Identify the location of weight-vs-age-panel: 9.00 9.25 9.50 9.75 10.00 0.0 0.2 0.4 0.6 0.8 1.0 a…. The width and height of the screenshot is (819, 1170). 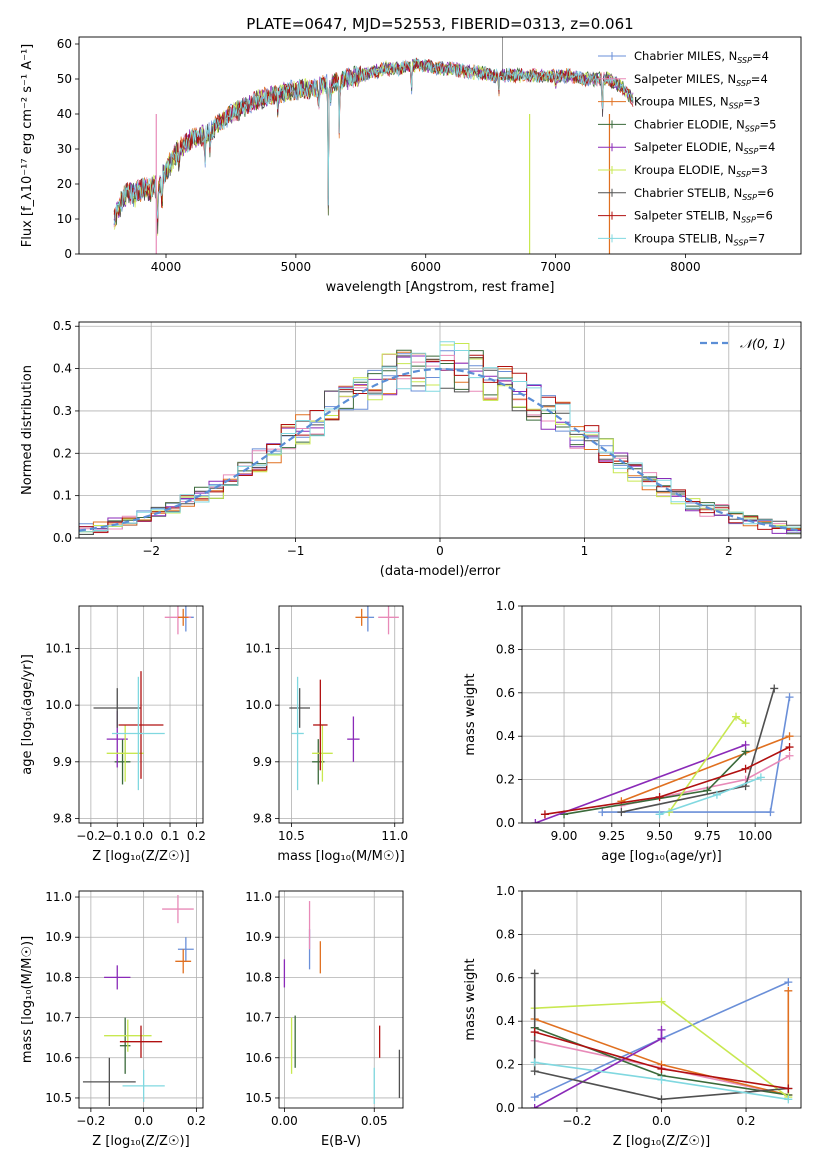
(632, 731).